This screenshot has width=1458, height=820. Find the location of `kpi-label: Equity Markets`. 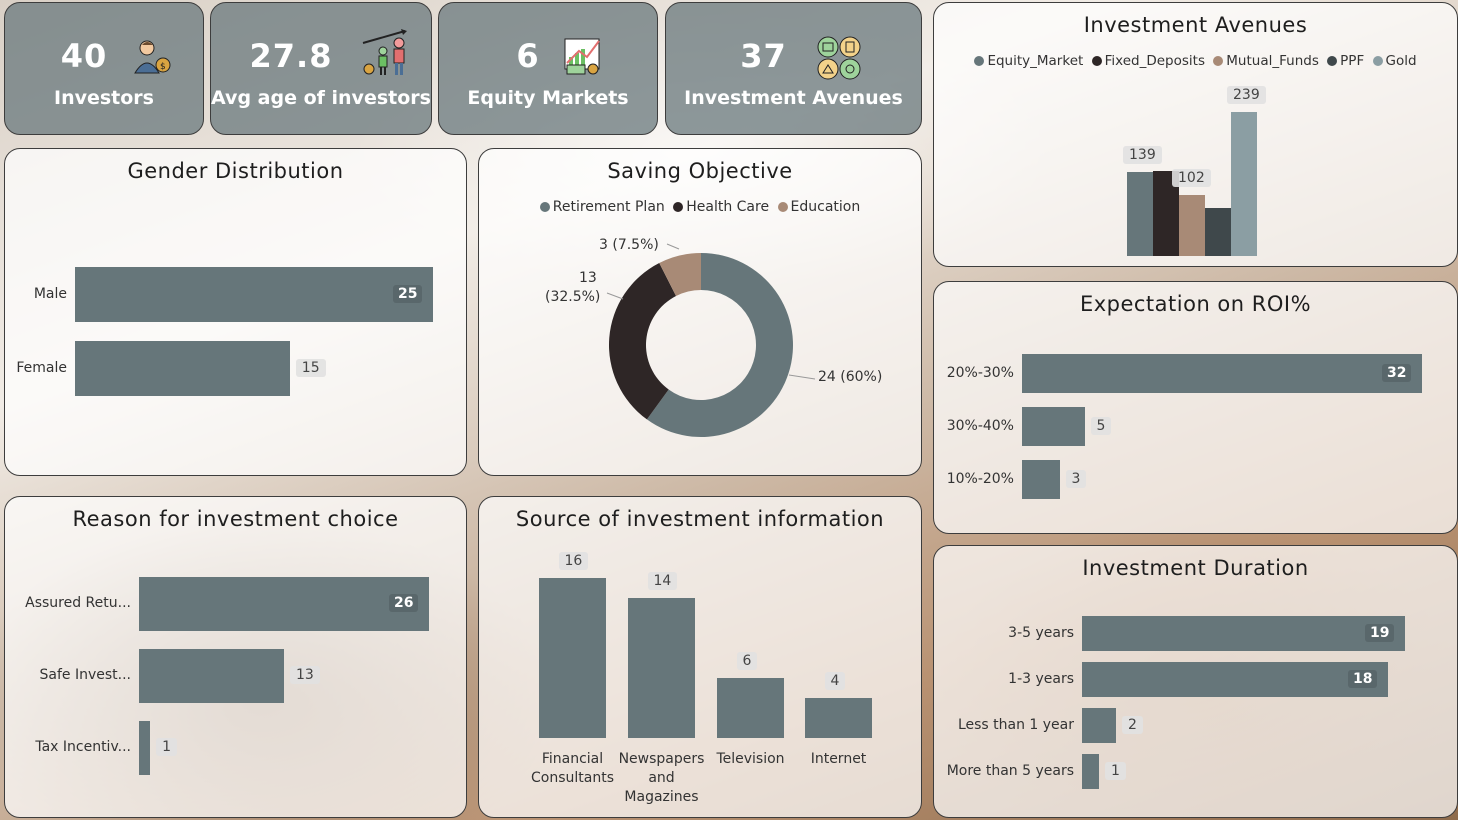

kpi-label: Equity Markets is located at coordinates (548, 98).